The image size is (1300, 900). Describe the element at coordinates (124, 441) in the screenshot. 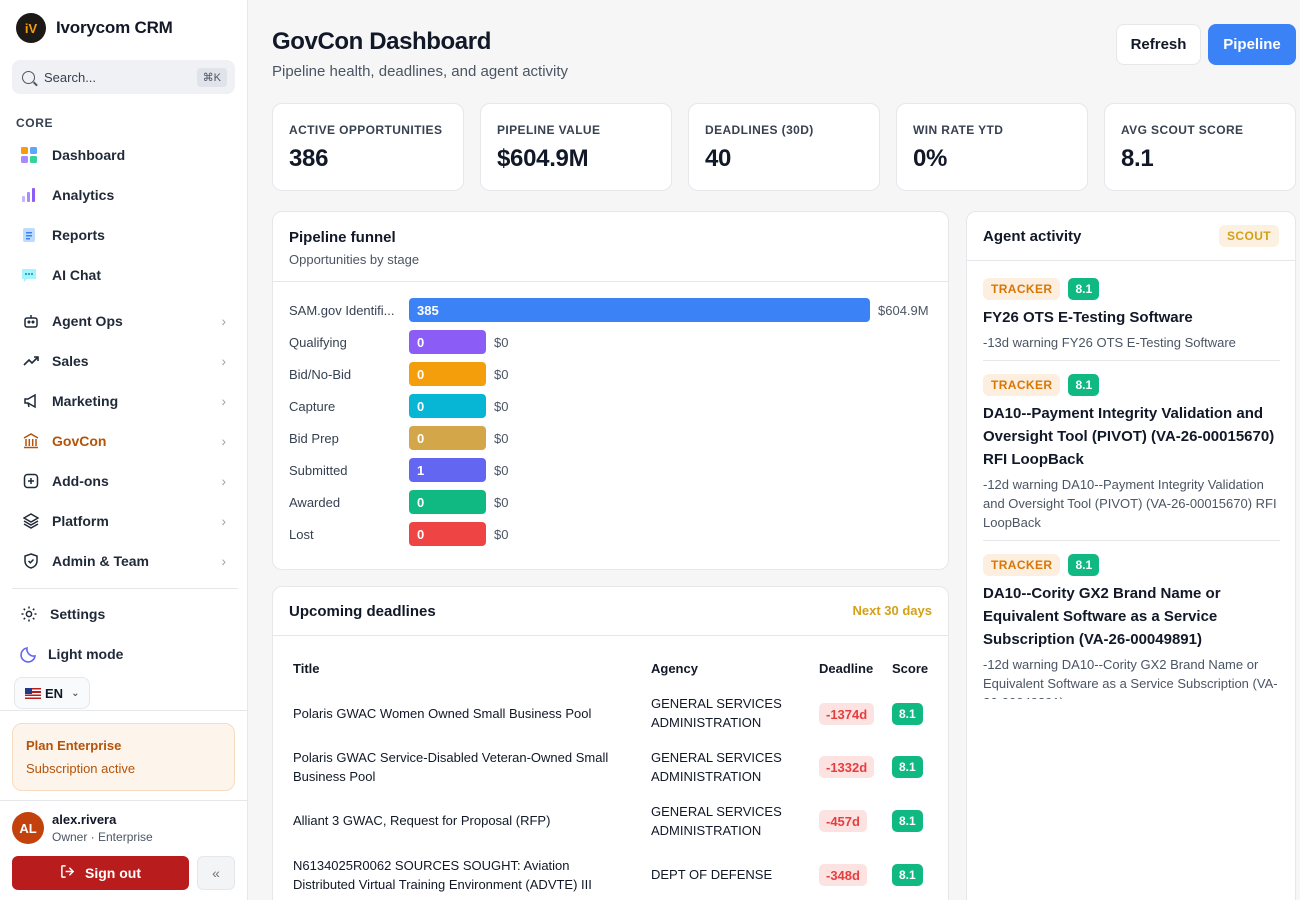

I see `sidebar-item-govcon: GovCon ›` at that location.